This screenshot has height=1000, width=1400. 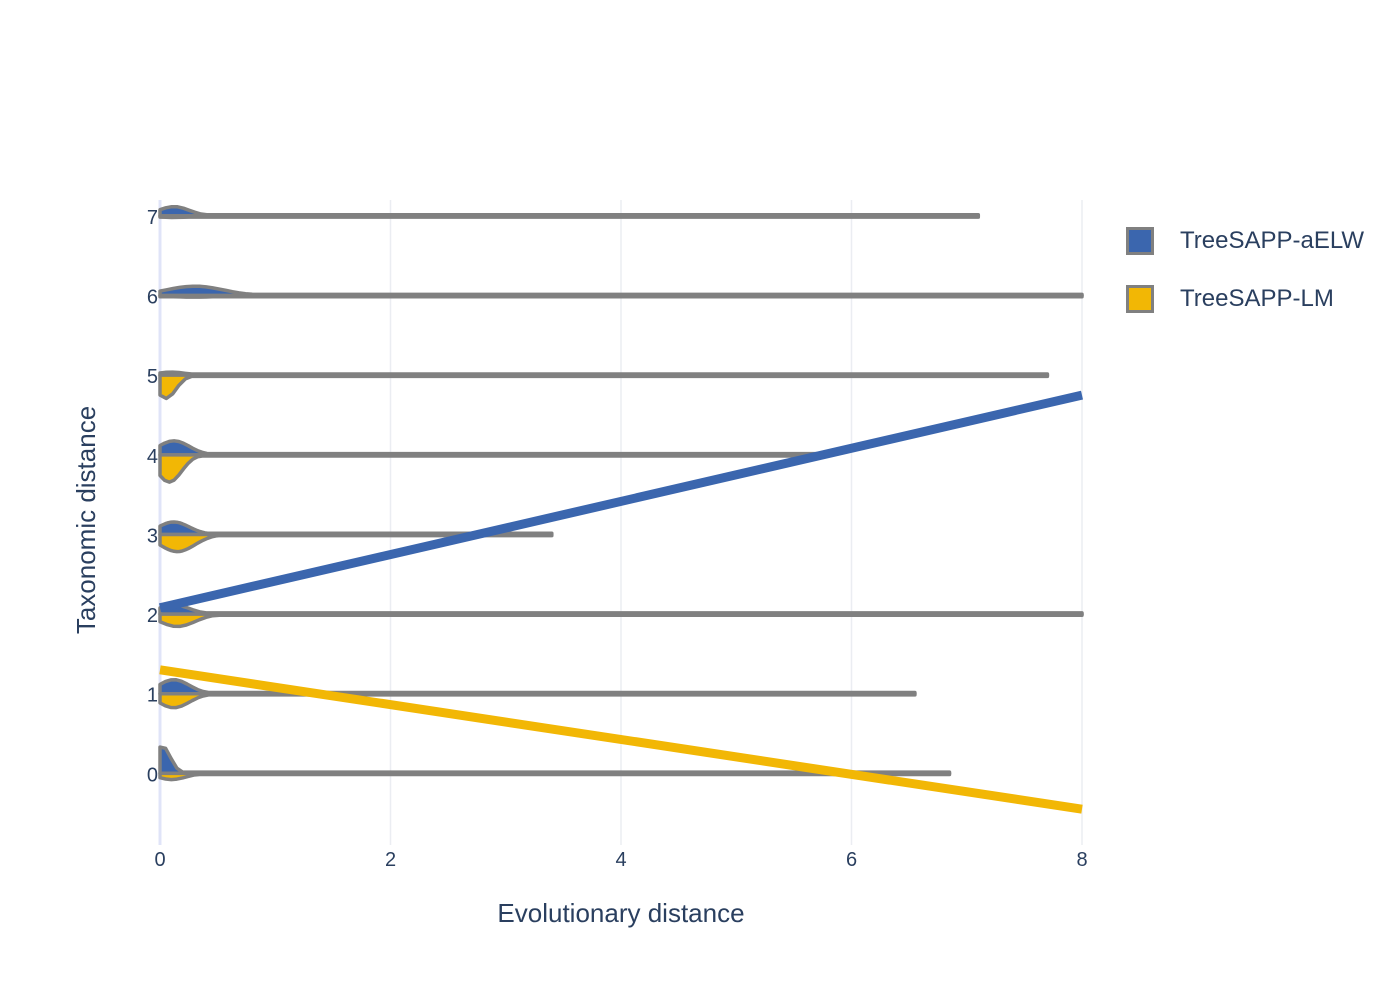 What do you see at coordinates (390, 860) in the screenshot?
I see `x-tick-label: 2` at bounding box center [390, 860].